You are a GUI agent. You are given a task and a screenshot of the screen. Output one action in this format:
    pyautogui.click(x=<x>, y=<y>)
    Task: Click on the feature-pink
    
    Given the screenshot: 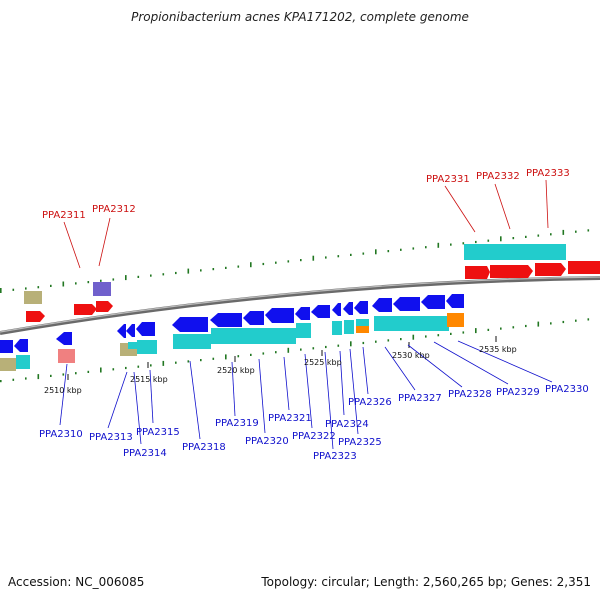 What is the action you would take?
    pyautogui.click(x=66, y=356)
    